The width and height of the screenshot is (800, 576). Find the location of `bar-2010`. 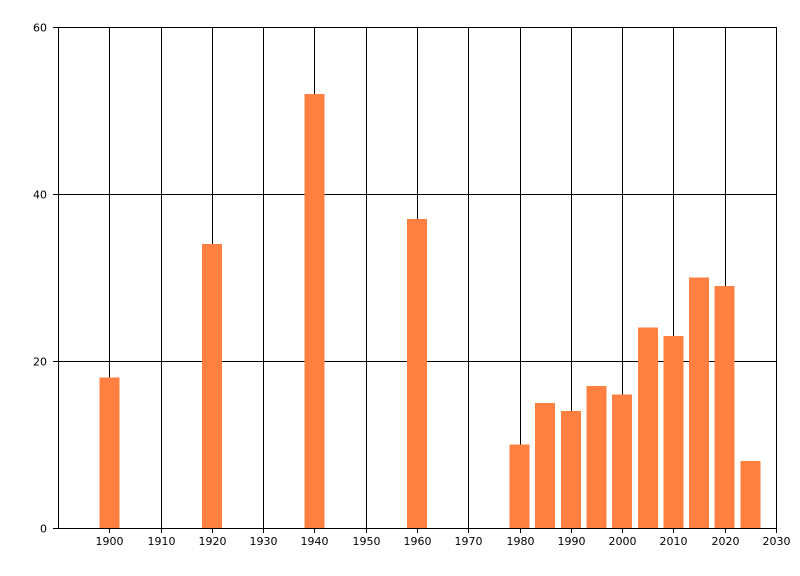

bar-2010 is located at coordinates (673, 431).